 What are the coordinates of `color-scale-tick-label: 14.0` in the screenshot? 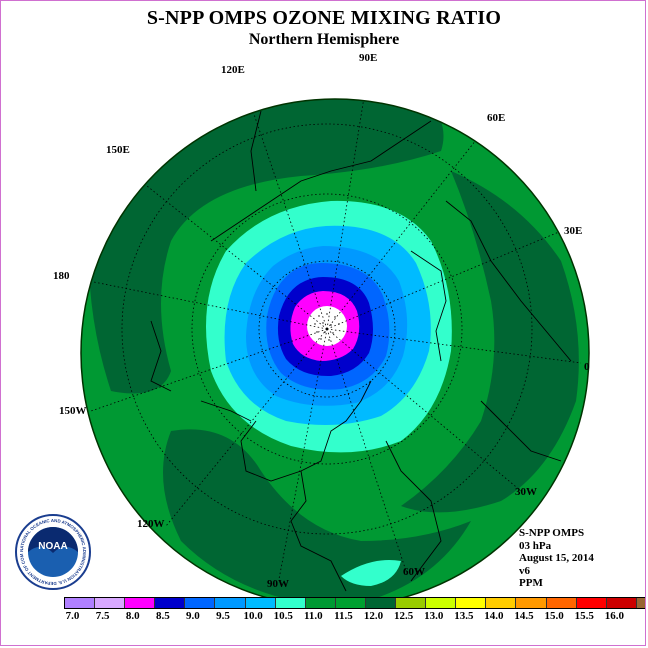 It's located at (494, 616).